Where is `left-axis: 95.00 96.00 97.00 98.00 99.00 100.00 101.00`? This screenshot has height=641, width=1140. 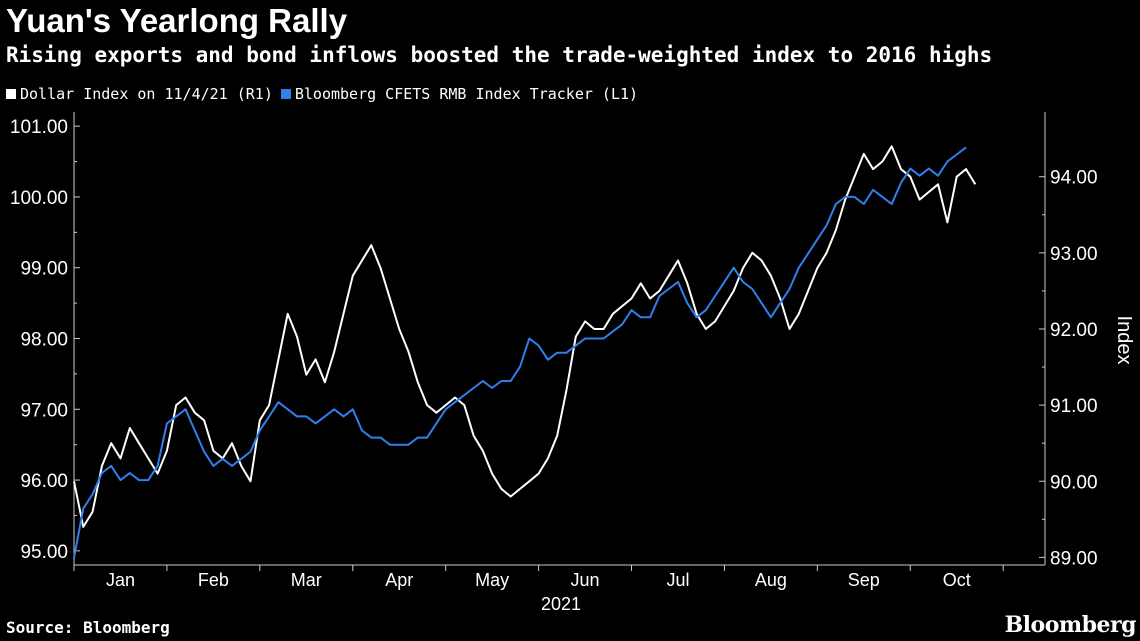 left-axis: 95.00 96.00 97.00 98.00 99.00 100.00 101.00 is located at coordinates (45, 338).